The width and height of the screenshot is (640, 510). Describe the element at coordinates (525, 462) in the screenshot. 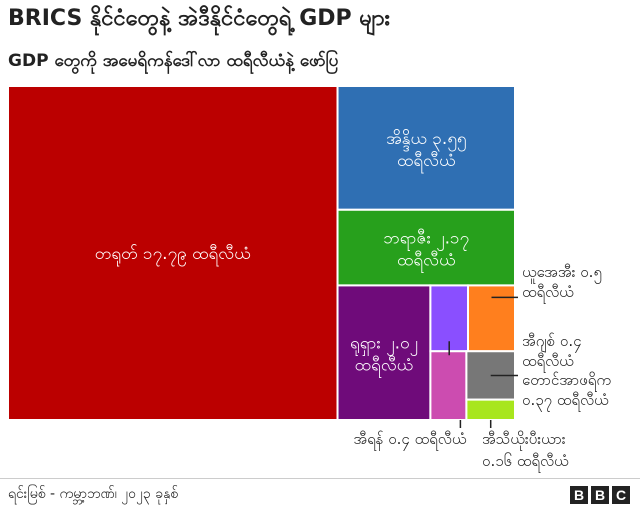

I see `label-ethiopia-unit: ၀.၁၆ ထရီလီယံ` at that location.